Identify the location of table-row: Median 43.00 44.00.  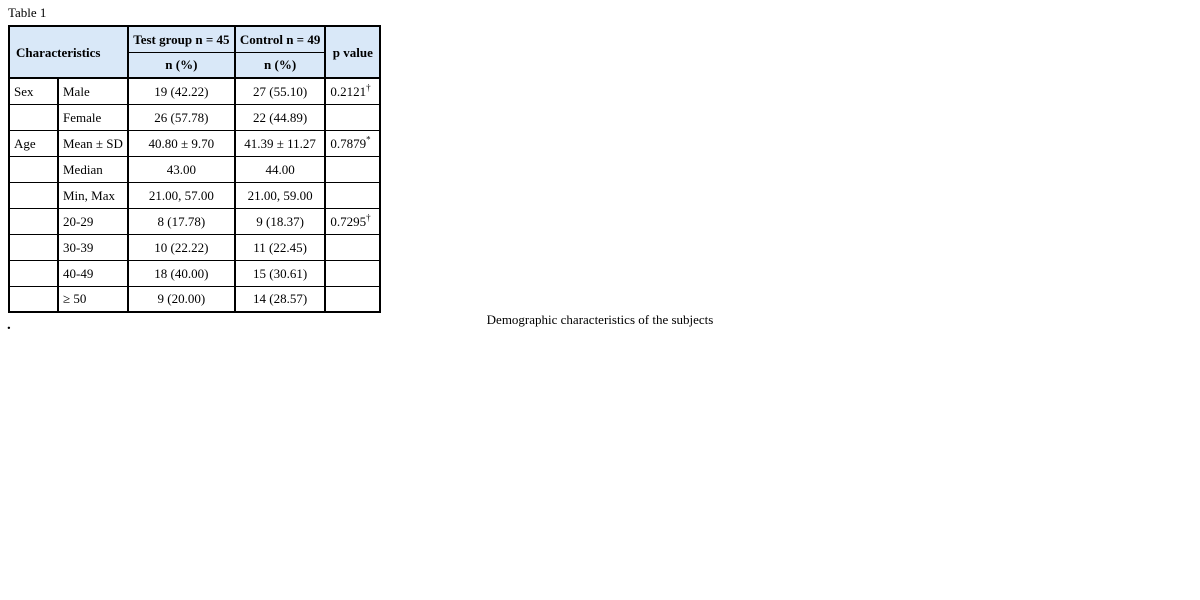
(195, 169).